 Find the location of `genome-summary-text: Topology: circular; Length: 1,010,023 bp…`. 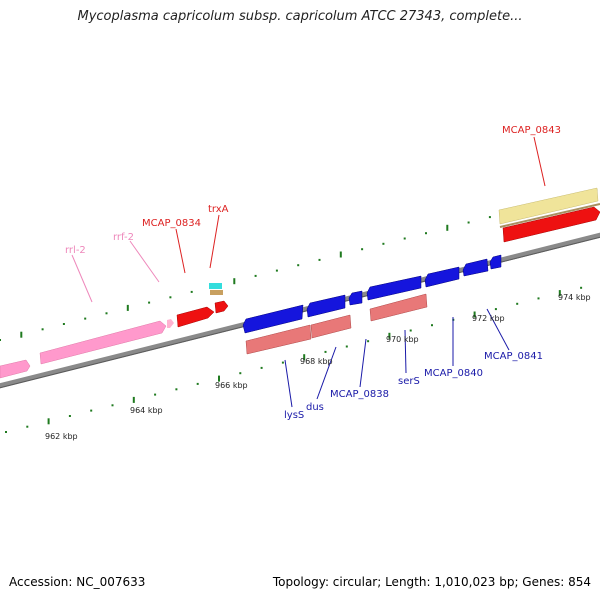

genome-summary-text: Topology: circular; Length: 1,010,023 bp… is located at coordinates (431, 582).